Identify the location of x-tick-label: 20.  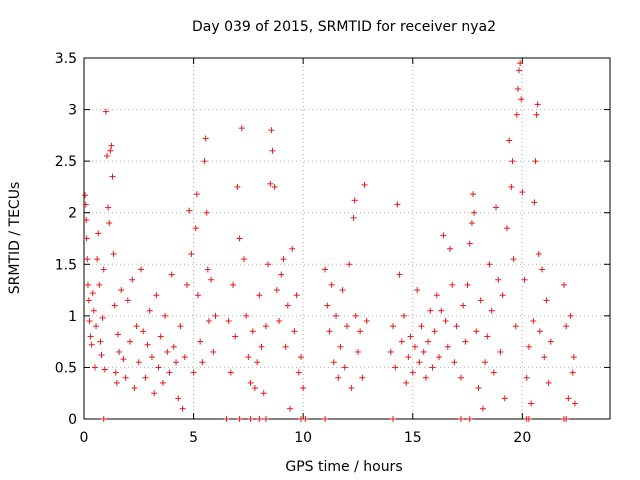
(522, 438).